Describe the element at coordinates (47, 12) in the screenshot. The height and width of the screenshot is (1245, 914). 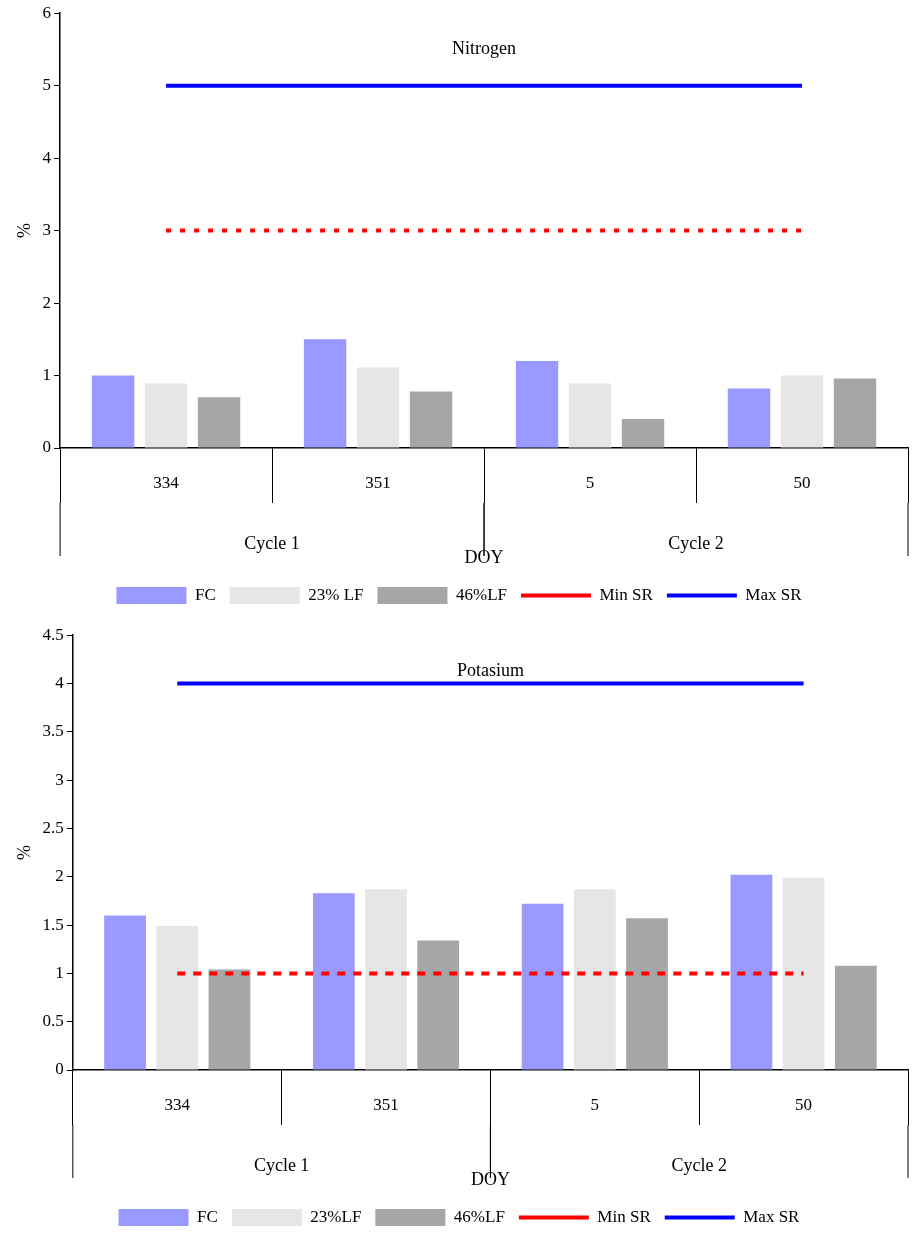
I see `y-tick-label: 6` at that location.